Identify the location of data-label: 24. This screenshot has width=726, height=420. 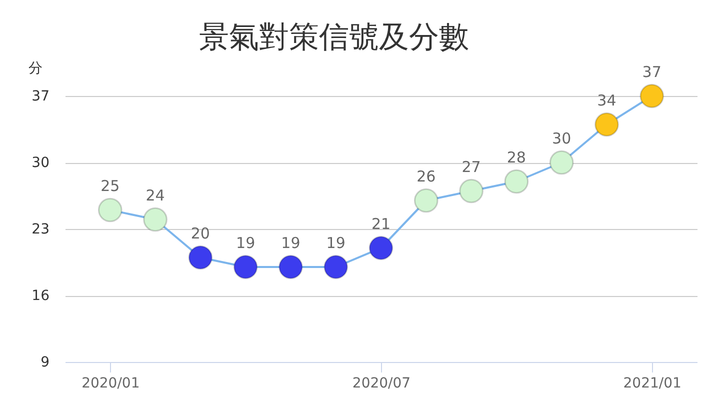
(155, 195).